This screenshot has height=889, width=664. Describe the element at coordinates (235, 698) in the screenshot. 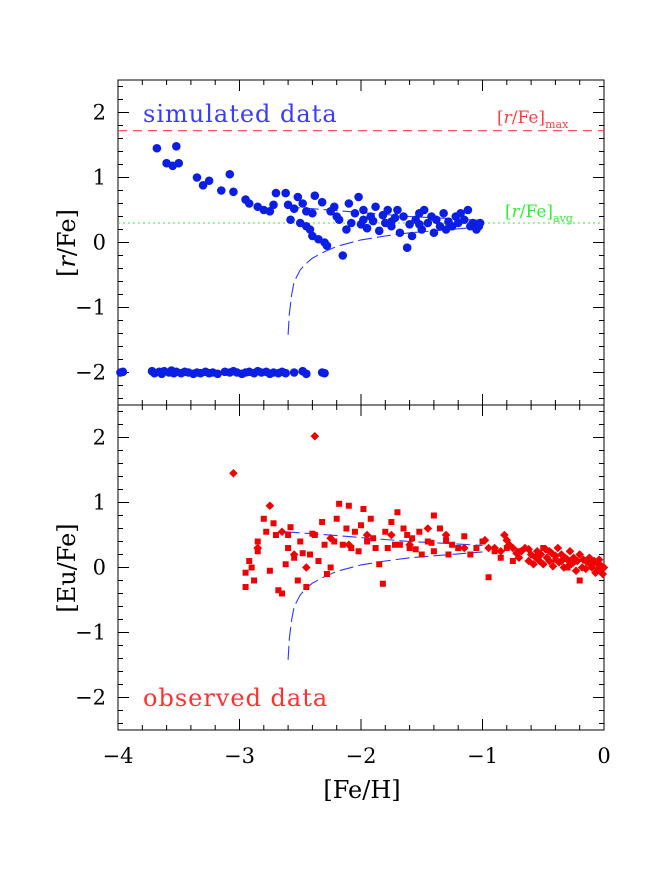

I see `observed-data-label: observed data` at that location.